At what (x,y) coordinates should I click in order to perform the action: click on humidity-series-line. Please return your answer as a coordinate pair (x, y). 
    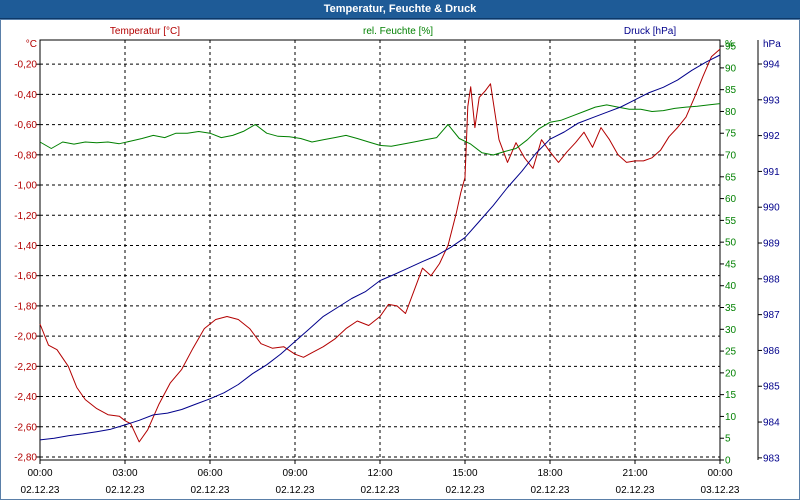
    Looking at the image, I should click on (380, 129).